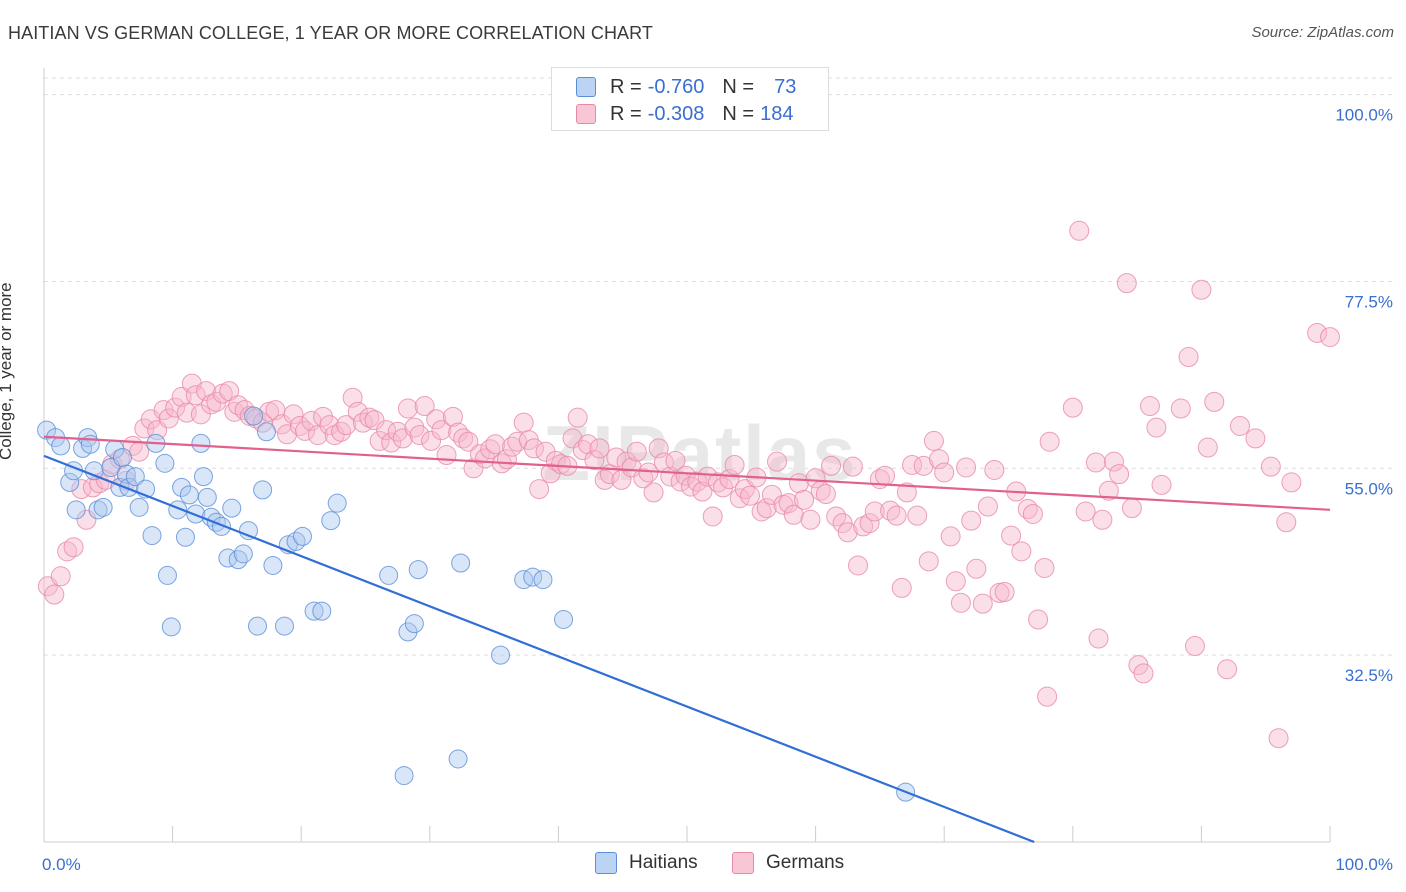 The width and height of the screenshot is (1406, 892). I want to click on bottom-legend-haitians: Haitians, so click(646, 863).